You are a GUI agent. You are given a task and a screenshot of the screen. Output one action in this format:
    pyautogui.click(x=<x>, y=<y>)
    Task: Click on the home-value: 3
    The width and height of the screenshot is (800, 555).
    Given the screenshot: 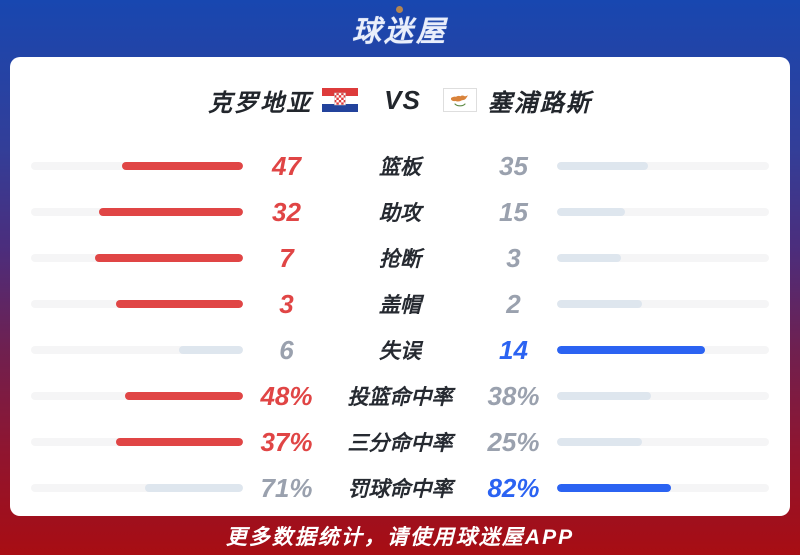 What is the action you would take?
    pyautogui.click(x=286, y=303)
    